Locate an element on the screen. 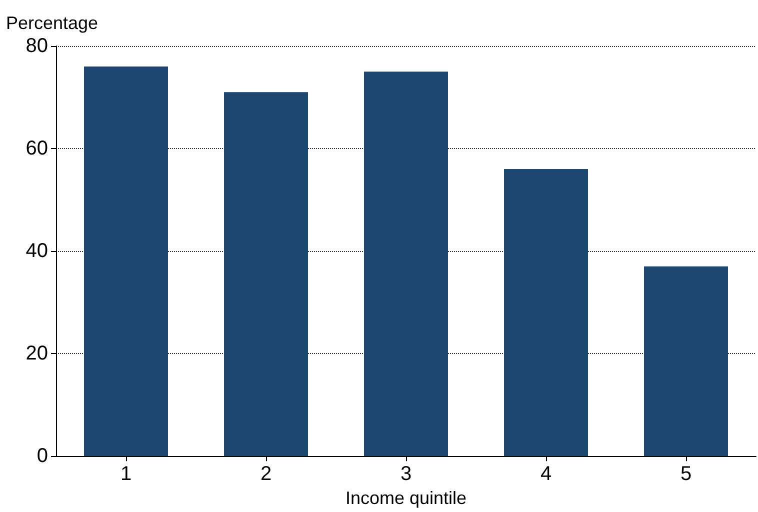  y-tick-label: 20 is located at coordinates (37, 353).